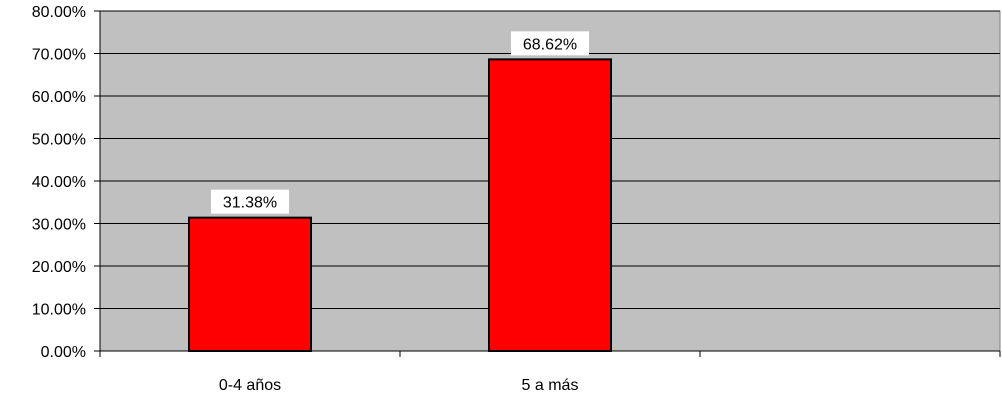 The image size is (1002, 402). Describe the element at coordinates (550, 385) in the screenshot. I see `x-category-label: 5 a más` at that location.